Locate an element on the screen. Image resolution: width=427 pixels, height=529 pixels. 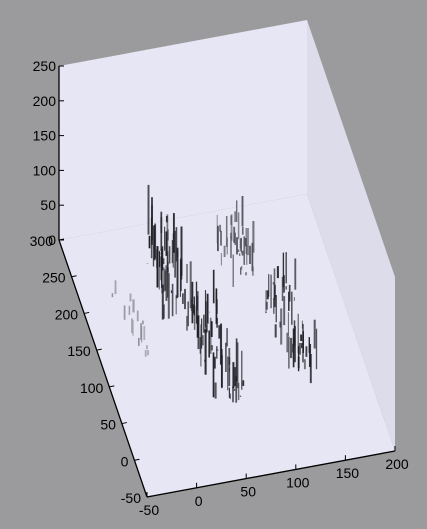
z-axis-ticks: 0 50 100 150 200 250 is located at coordinates (45, 153).